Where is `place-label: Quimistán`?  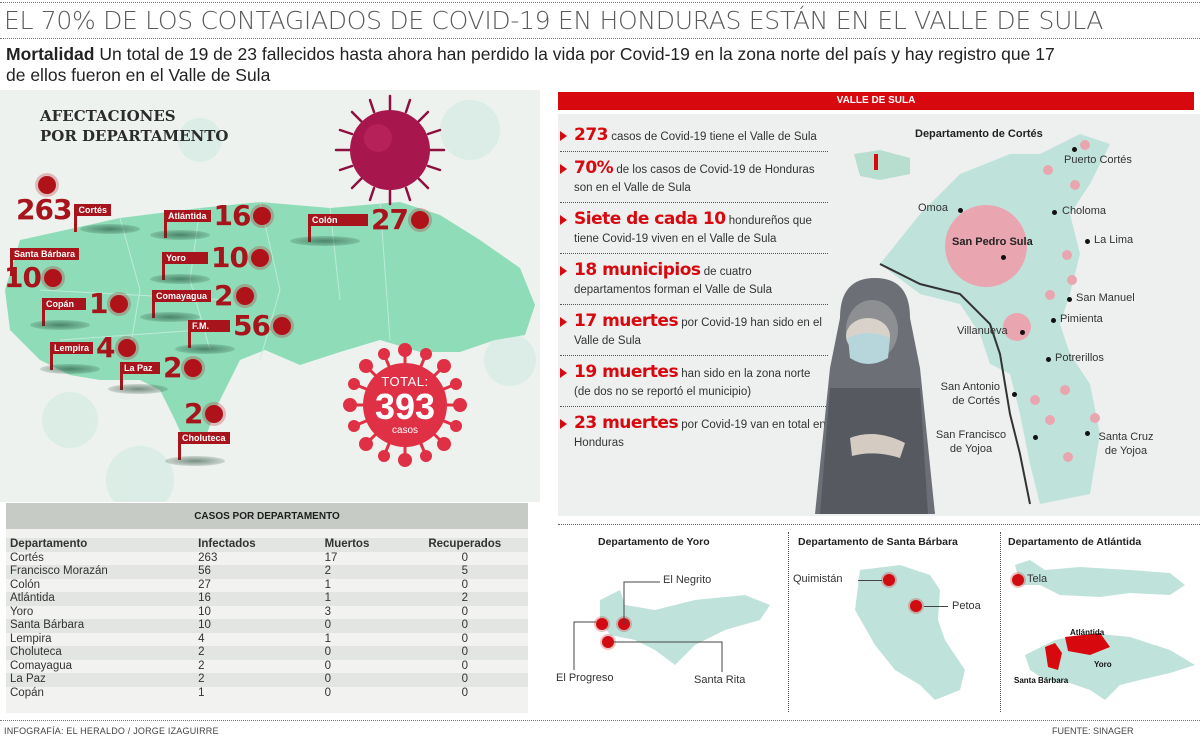 place-label: Quimistán is located at coordinates (818, 579).